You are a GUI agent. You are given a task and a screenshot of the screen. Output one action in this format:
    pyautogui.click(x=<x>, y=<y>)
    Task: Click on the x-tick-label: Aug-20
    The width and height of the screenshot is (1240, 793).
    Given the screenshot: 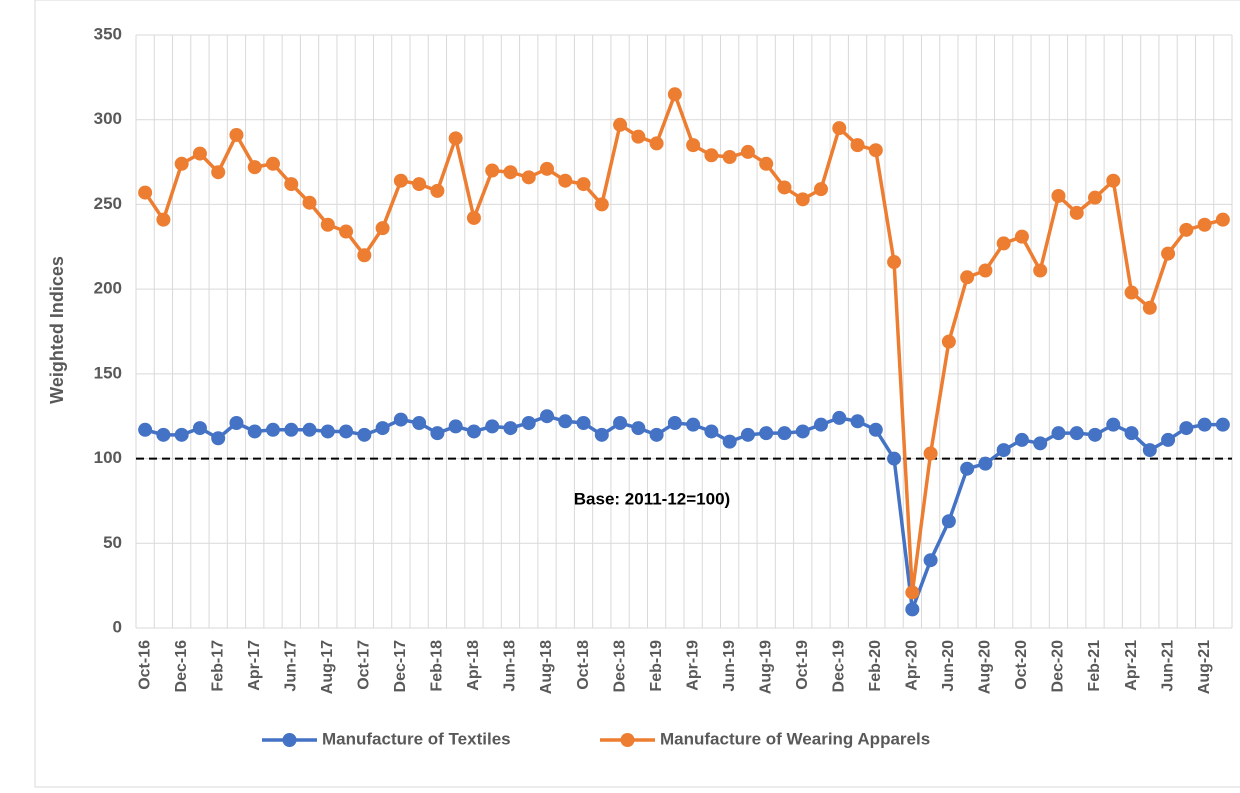 What is the action you would take?
    pyautogui.click(x=985, y=667)
    